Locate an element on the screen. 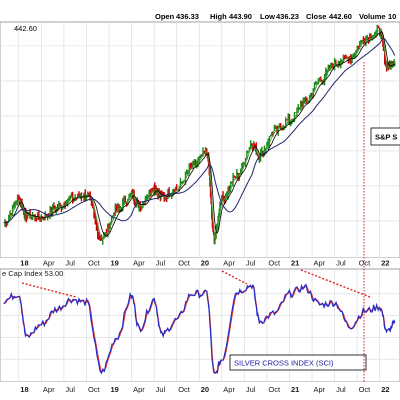 Image resolution: width=400 pixels, height=400 pixels. open-label: Open is located at coordinates (165, 16).